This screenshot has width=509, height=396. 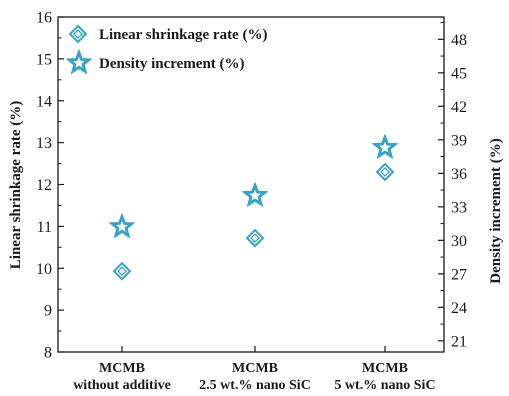 I want to click on category-label-line2: 2.5 wt.% nano SiC, so click(x=255, y=385).